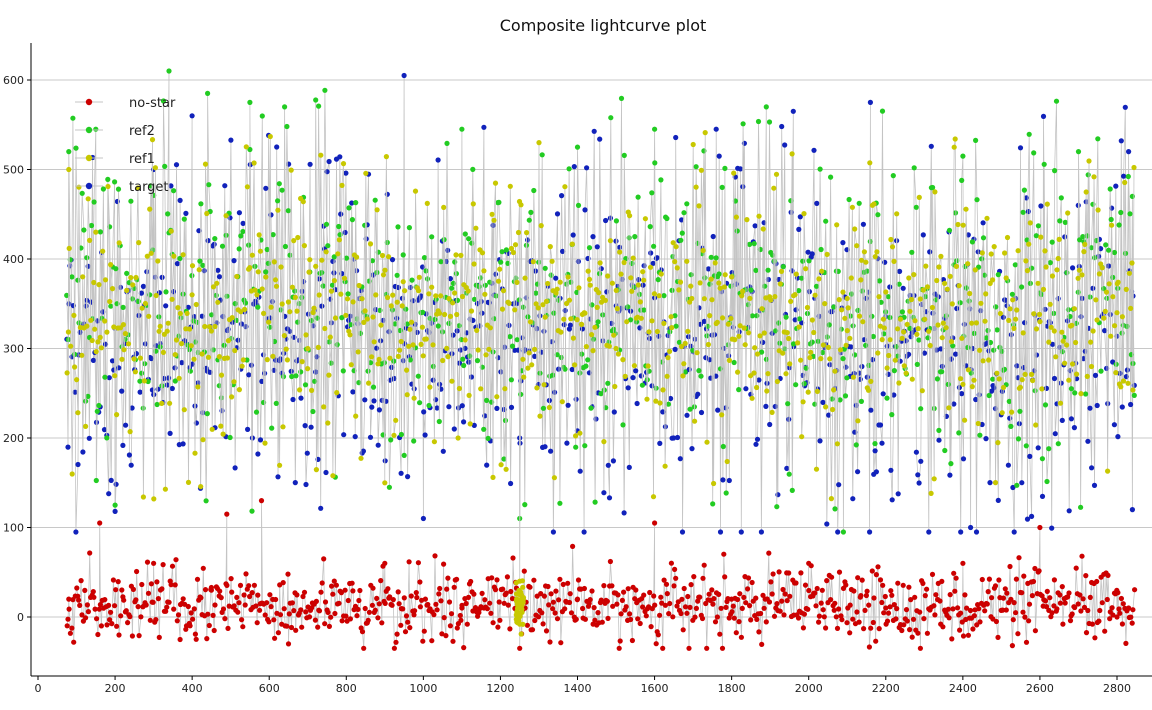 The width and height of the screenshot is (1152, 710). What do you see at coordinates (732, 688) in the screenshot?
I see `x-tick-label: 1800` at bounding box center [732, 688].